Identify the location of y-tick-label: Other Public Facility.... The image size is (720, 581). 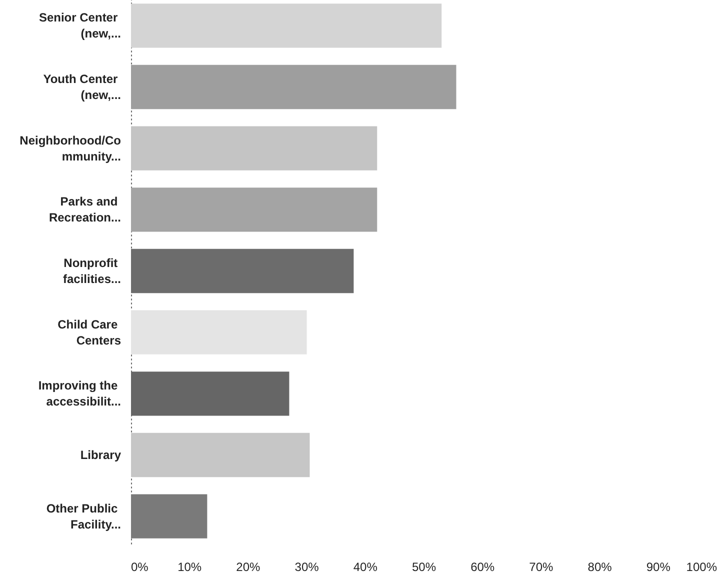
(83, 516).